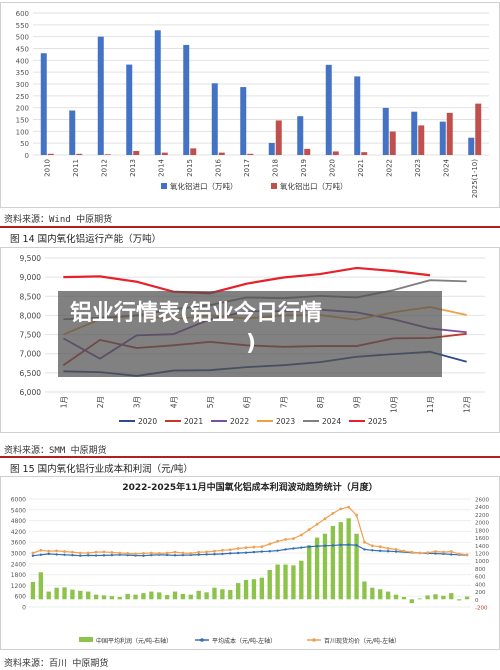 This screenshot has height=670, width=500. Describe the element at coordinates (418, 168) in the screenshot. I see `x-tick-label: 2023` at that location.